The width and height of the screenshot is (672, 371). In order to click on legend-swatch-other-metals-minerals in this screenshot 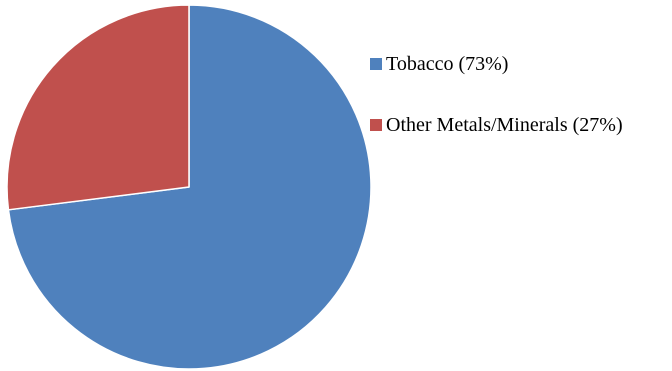, I will do `click(376, 125)`.